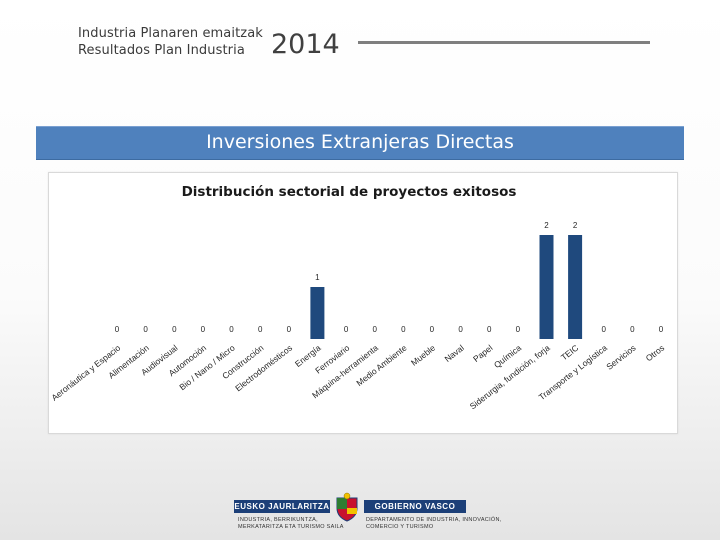  What do you see at coordinates (603, 329) in the screenshot?
I see `value-label-17: 0` at bounding box center [603, 329].